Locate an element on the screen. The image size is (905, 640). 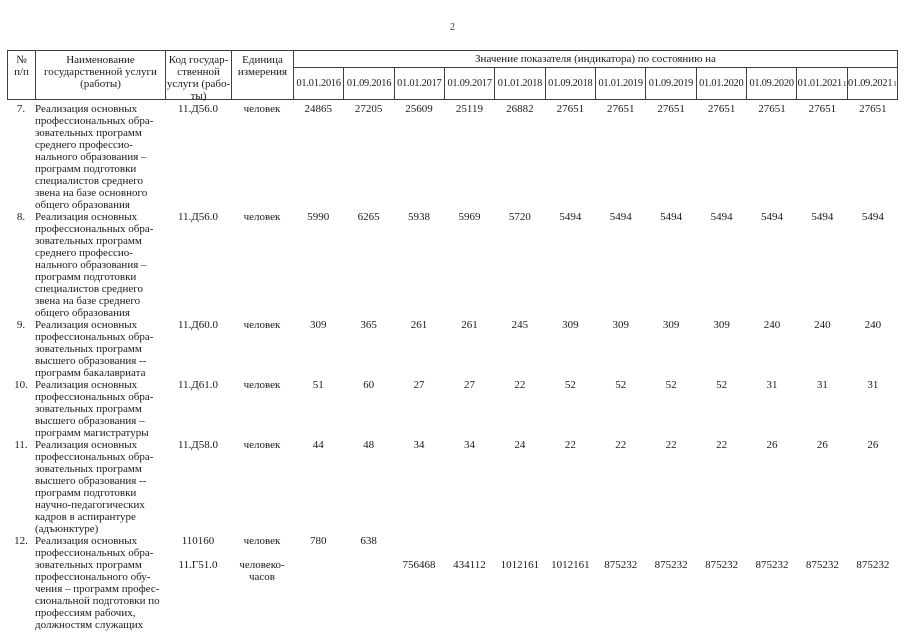
row-number: 9. is located at coordinates (21, 325).